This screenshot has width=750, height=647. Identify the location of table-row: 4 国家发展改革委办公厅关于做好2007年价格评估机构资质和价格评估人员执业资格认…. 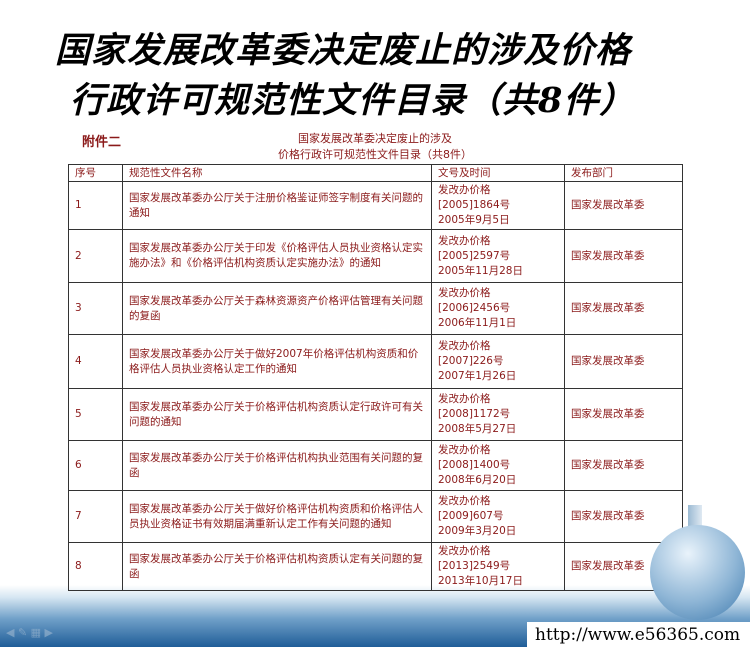
(375, 361).